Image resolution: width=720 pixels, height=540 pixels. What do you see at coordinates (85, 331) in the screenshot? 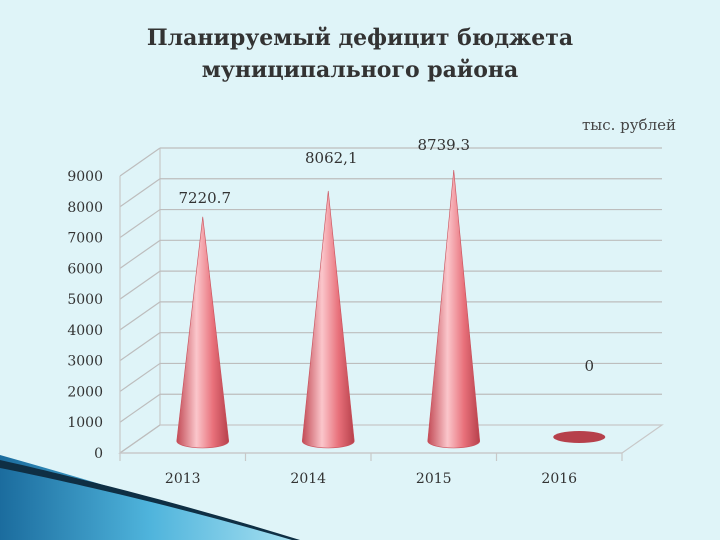
I see `y-tick-label: 4000` at bounding box center [85, 331].